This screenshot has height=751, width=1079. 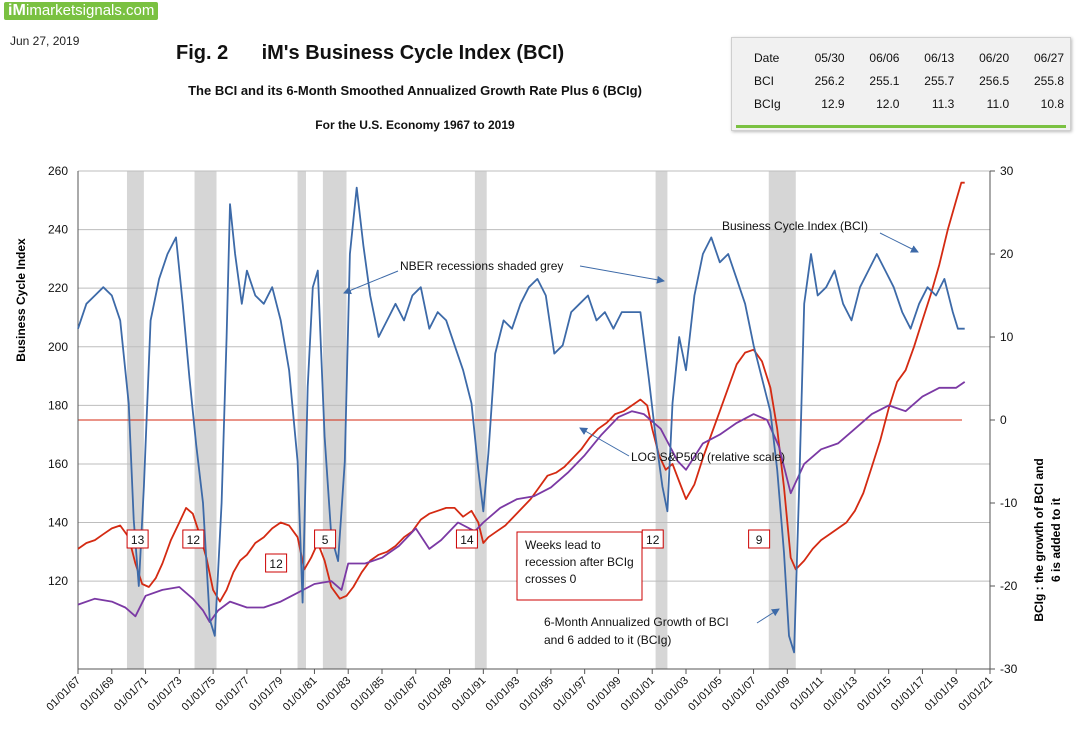 What do you see at coordinates (899, 242) in the screenshot?
I see `bci-arrow` at bounding box center [899, 242].